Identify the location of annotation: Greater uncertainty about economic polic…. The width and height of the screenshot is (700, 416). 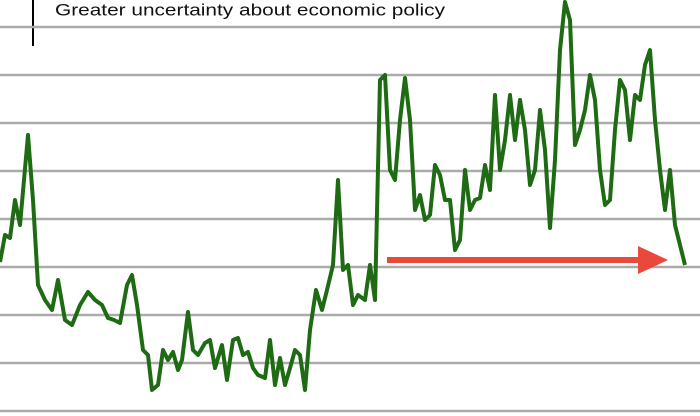
(250, 9).